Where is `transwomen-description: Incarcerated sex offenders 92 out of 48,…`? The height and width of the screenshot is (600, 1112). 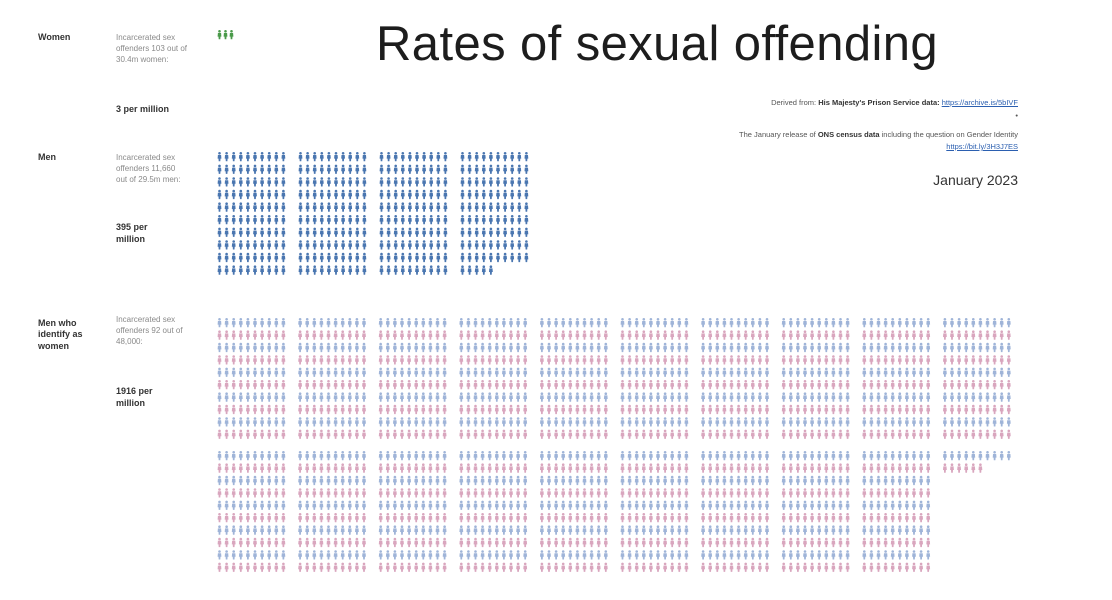 transwomen-description: Incarcerated sex offenders 92 out of 48,… is located at coordinates (149, 331).